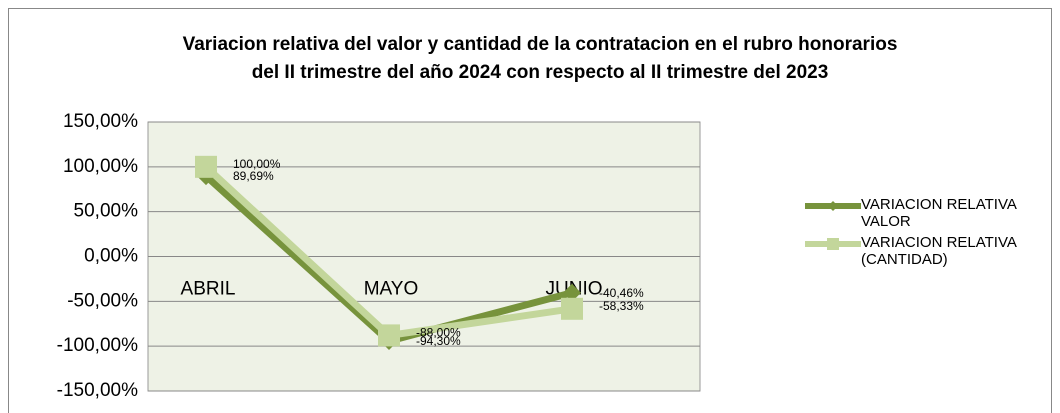  I want to click on data-label: -88,00%, so click(438, 333).